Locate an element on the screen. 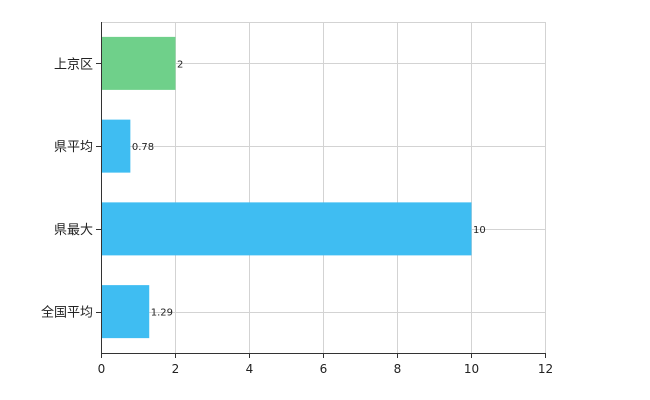 The image size is (650, 400). category-label-2: 県最大 is located at coordinates (73, 230).